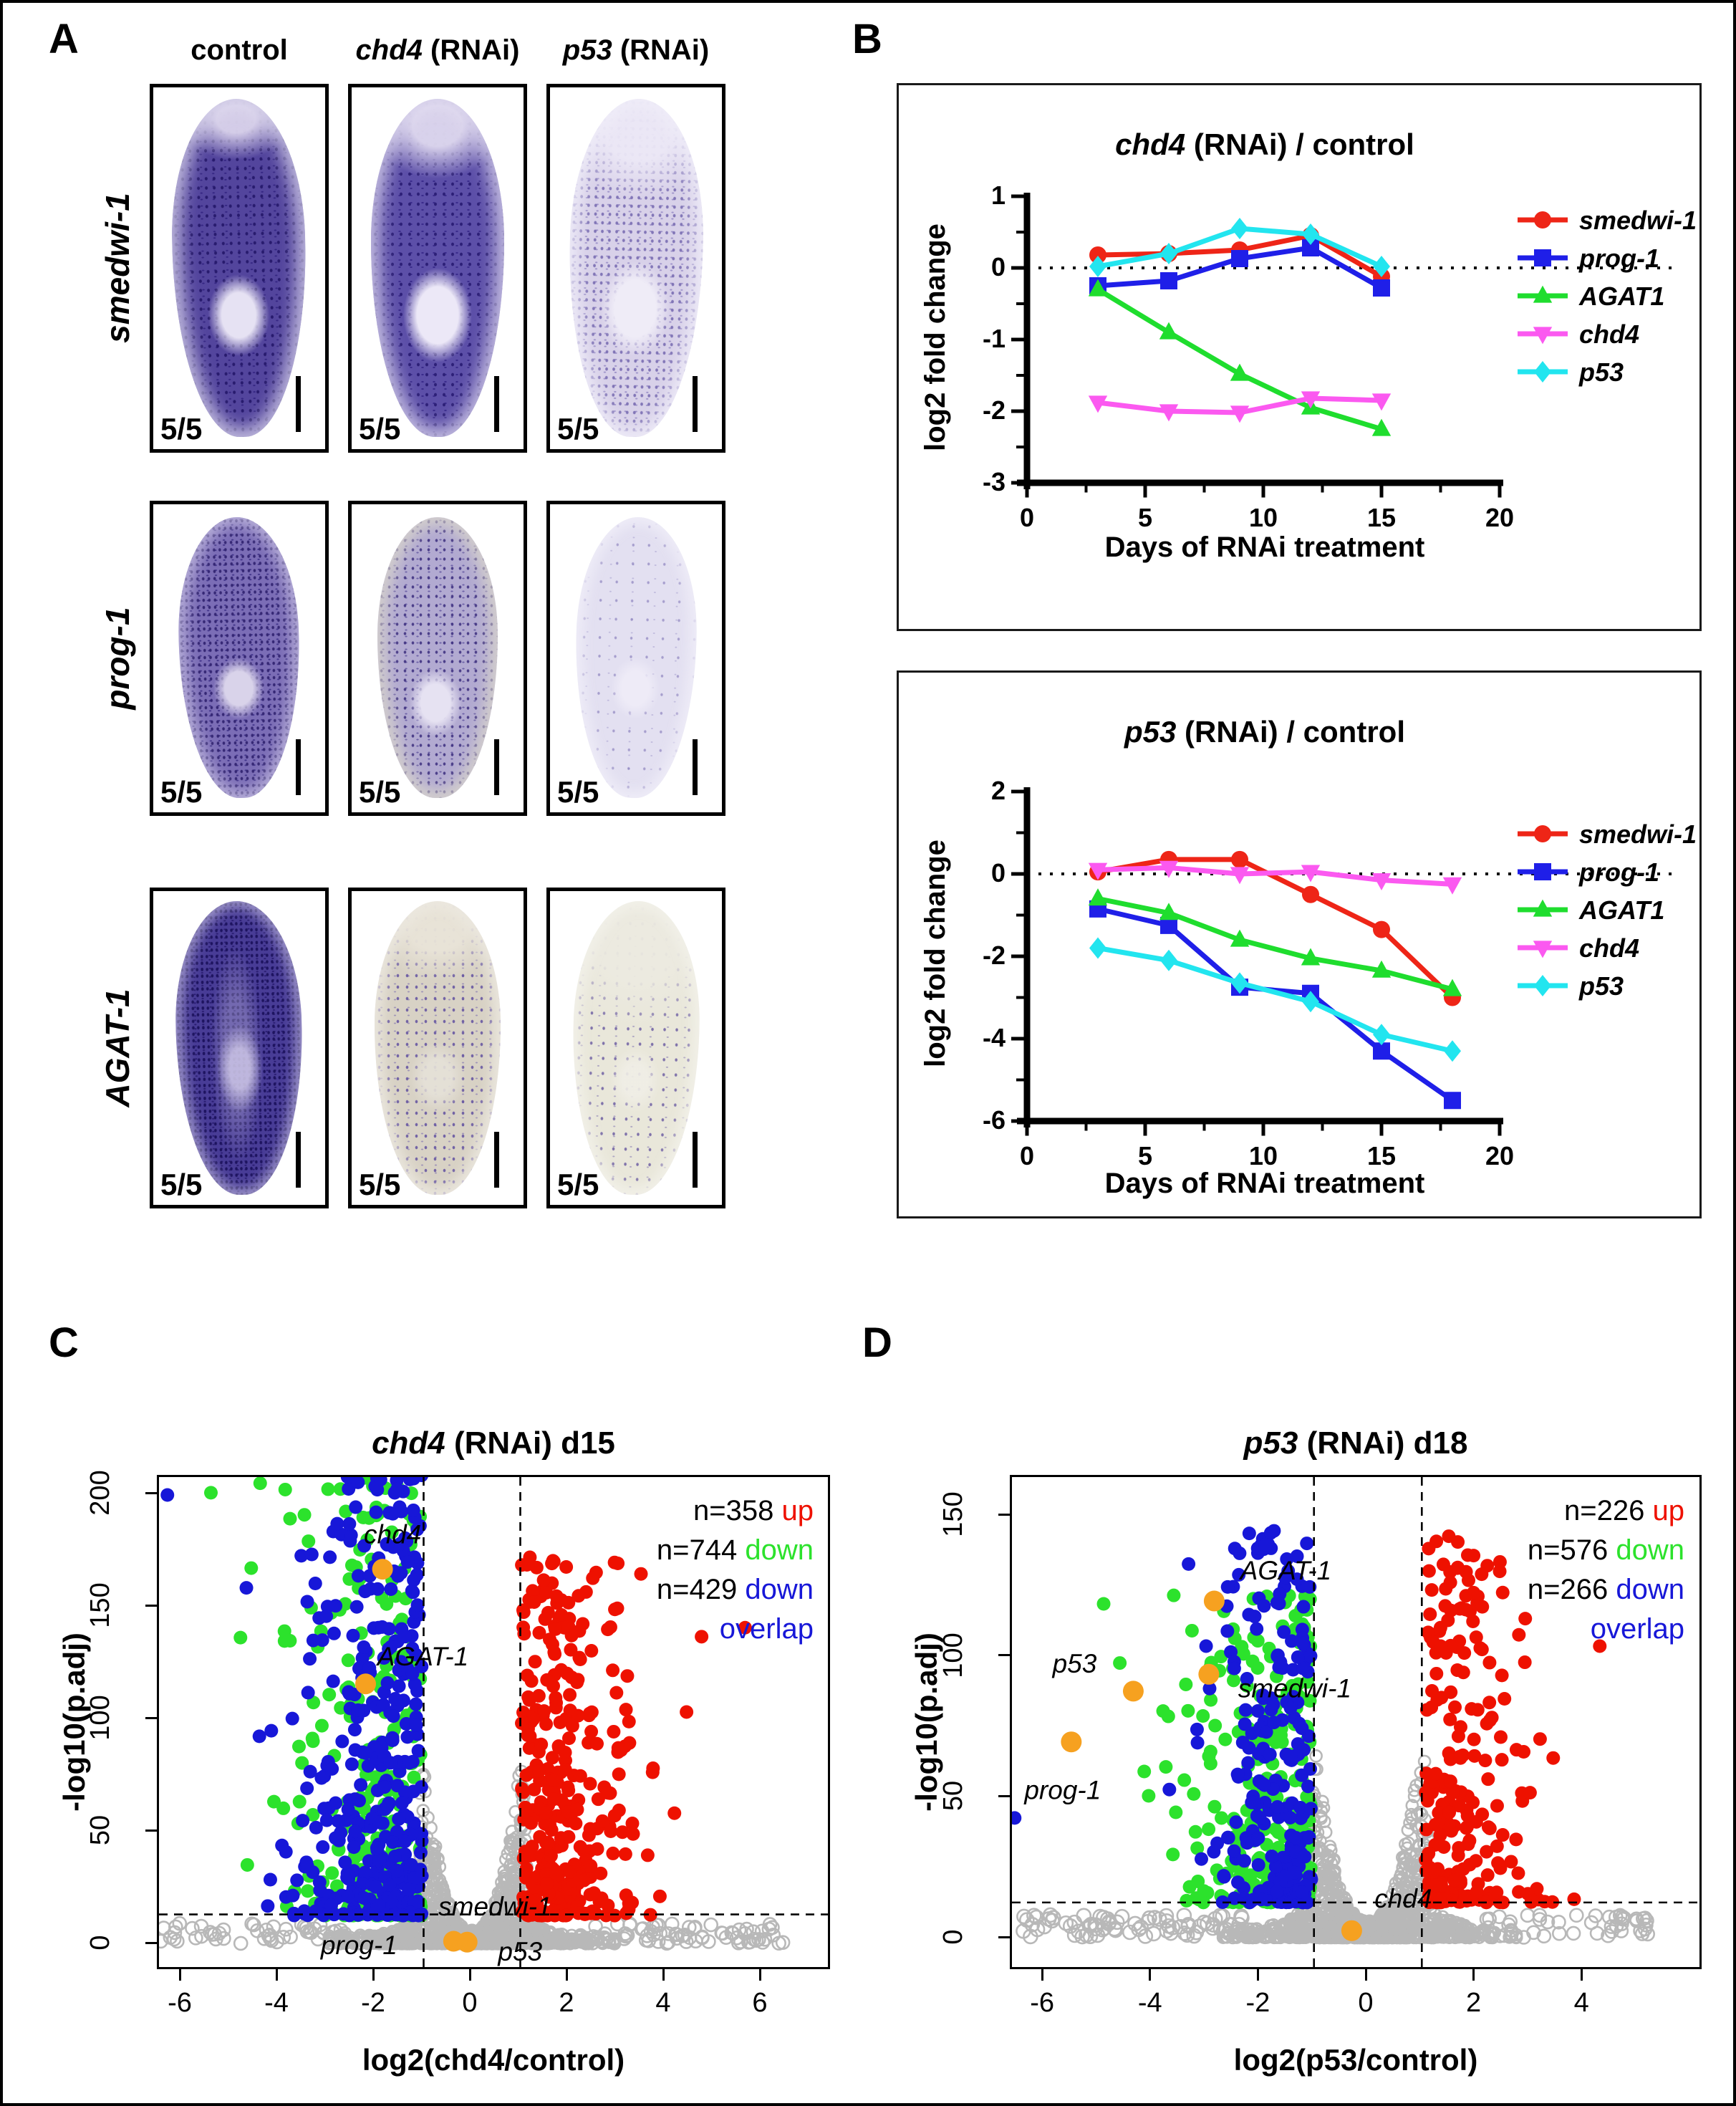 Image resolution: width=1736 pixels, height=2106 pixels. What do you see at coordinates (100, 1943) in the screenshot?
I see `y-tick-label: 0` at bounding box center [100, 1943].